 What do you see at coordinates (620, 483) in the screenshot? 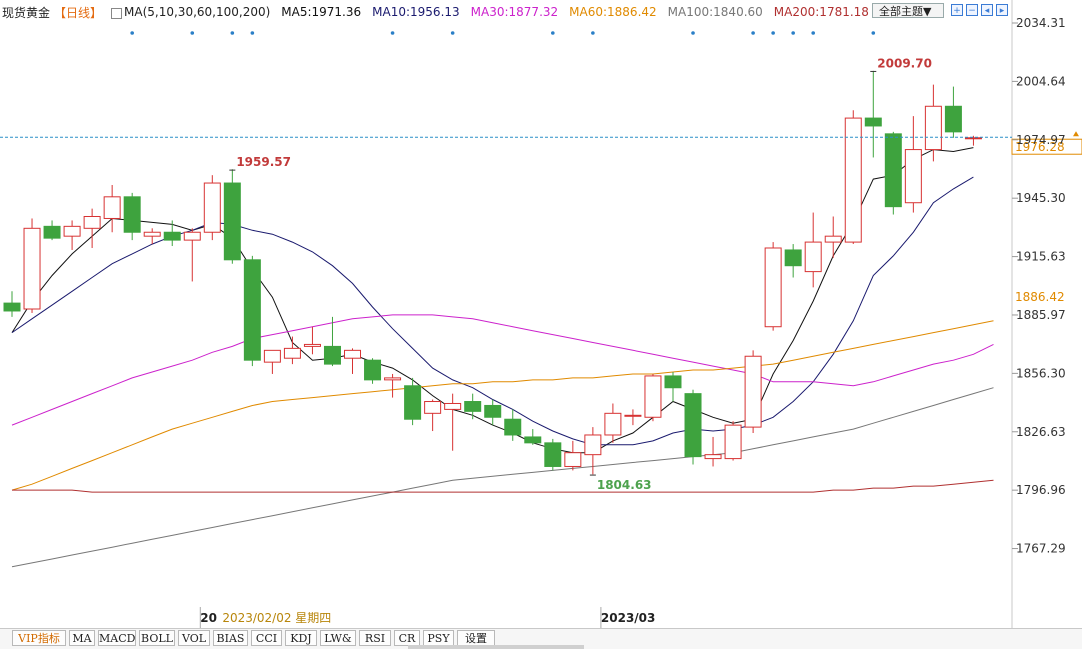
I see `annotation-low: 1804.63` at bounding box center [620, 483].